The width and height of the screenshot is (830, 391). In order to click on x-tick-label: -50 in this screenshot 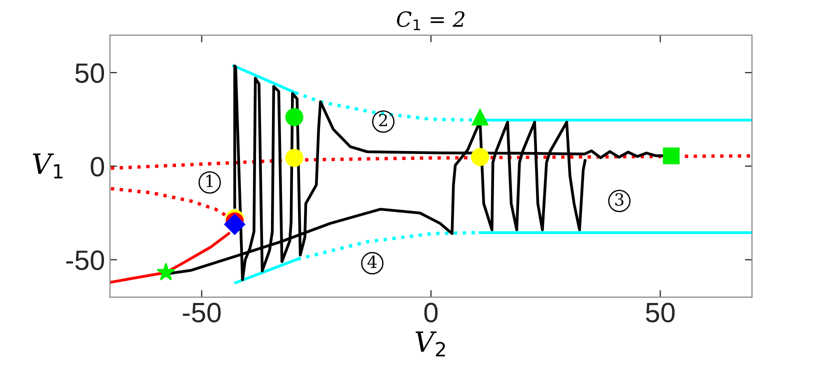, I will do `click(201, 312)`.